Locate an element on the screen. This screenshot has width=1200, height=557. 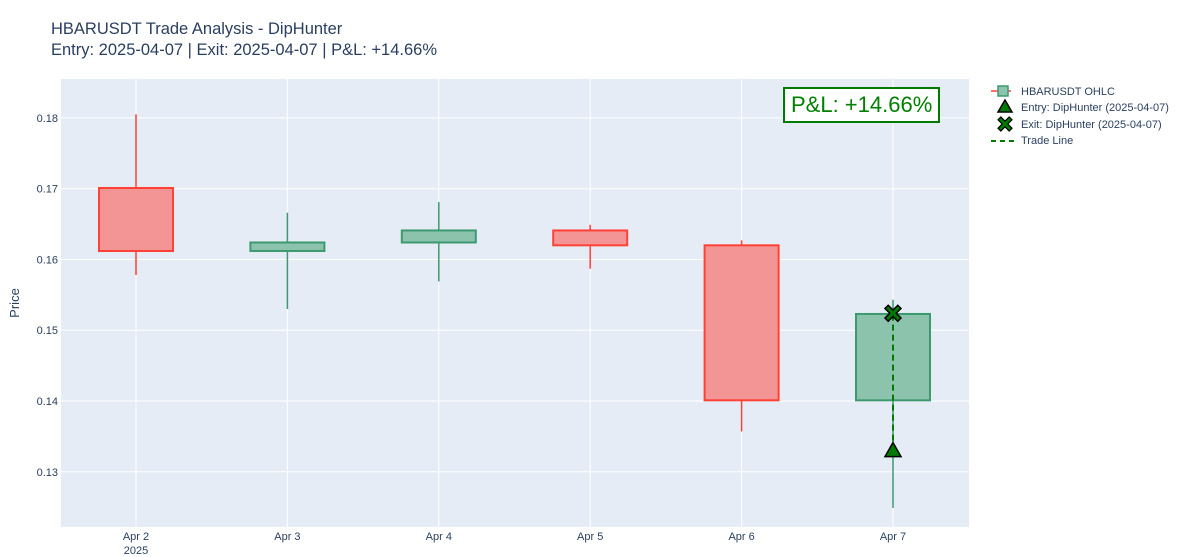
trade-markers is located at coordinates (893, 381).